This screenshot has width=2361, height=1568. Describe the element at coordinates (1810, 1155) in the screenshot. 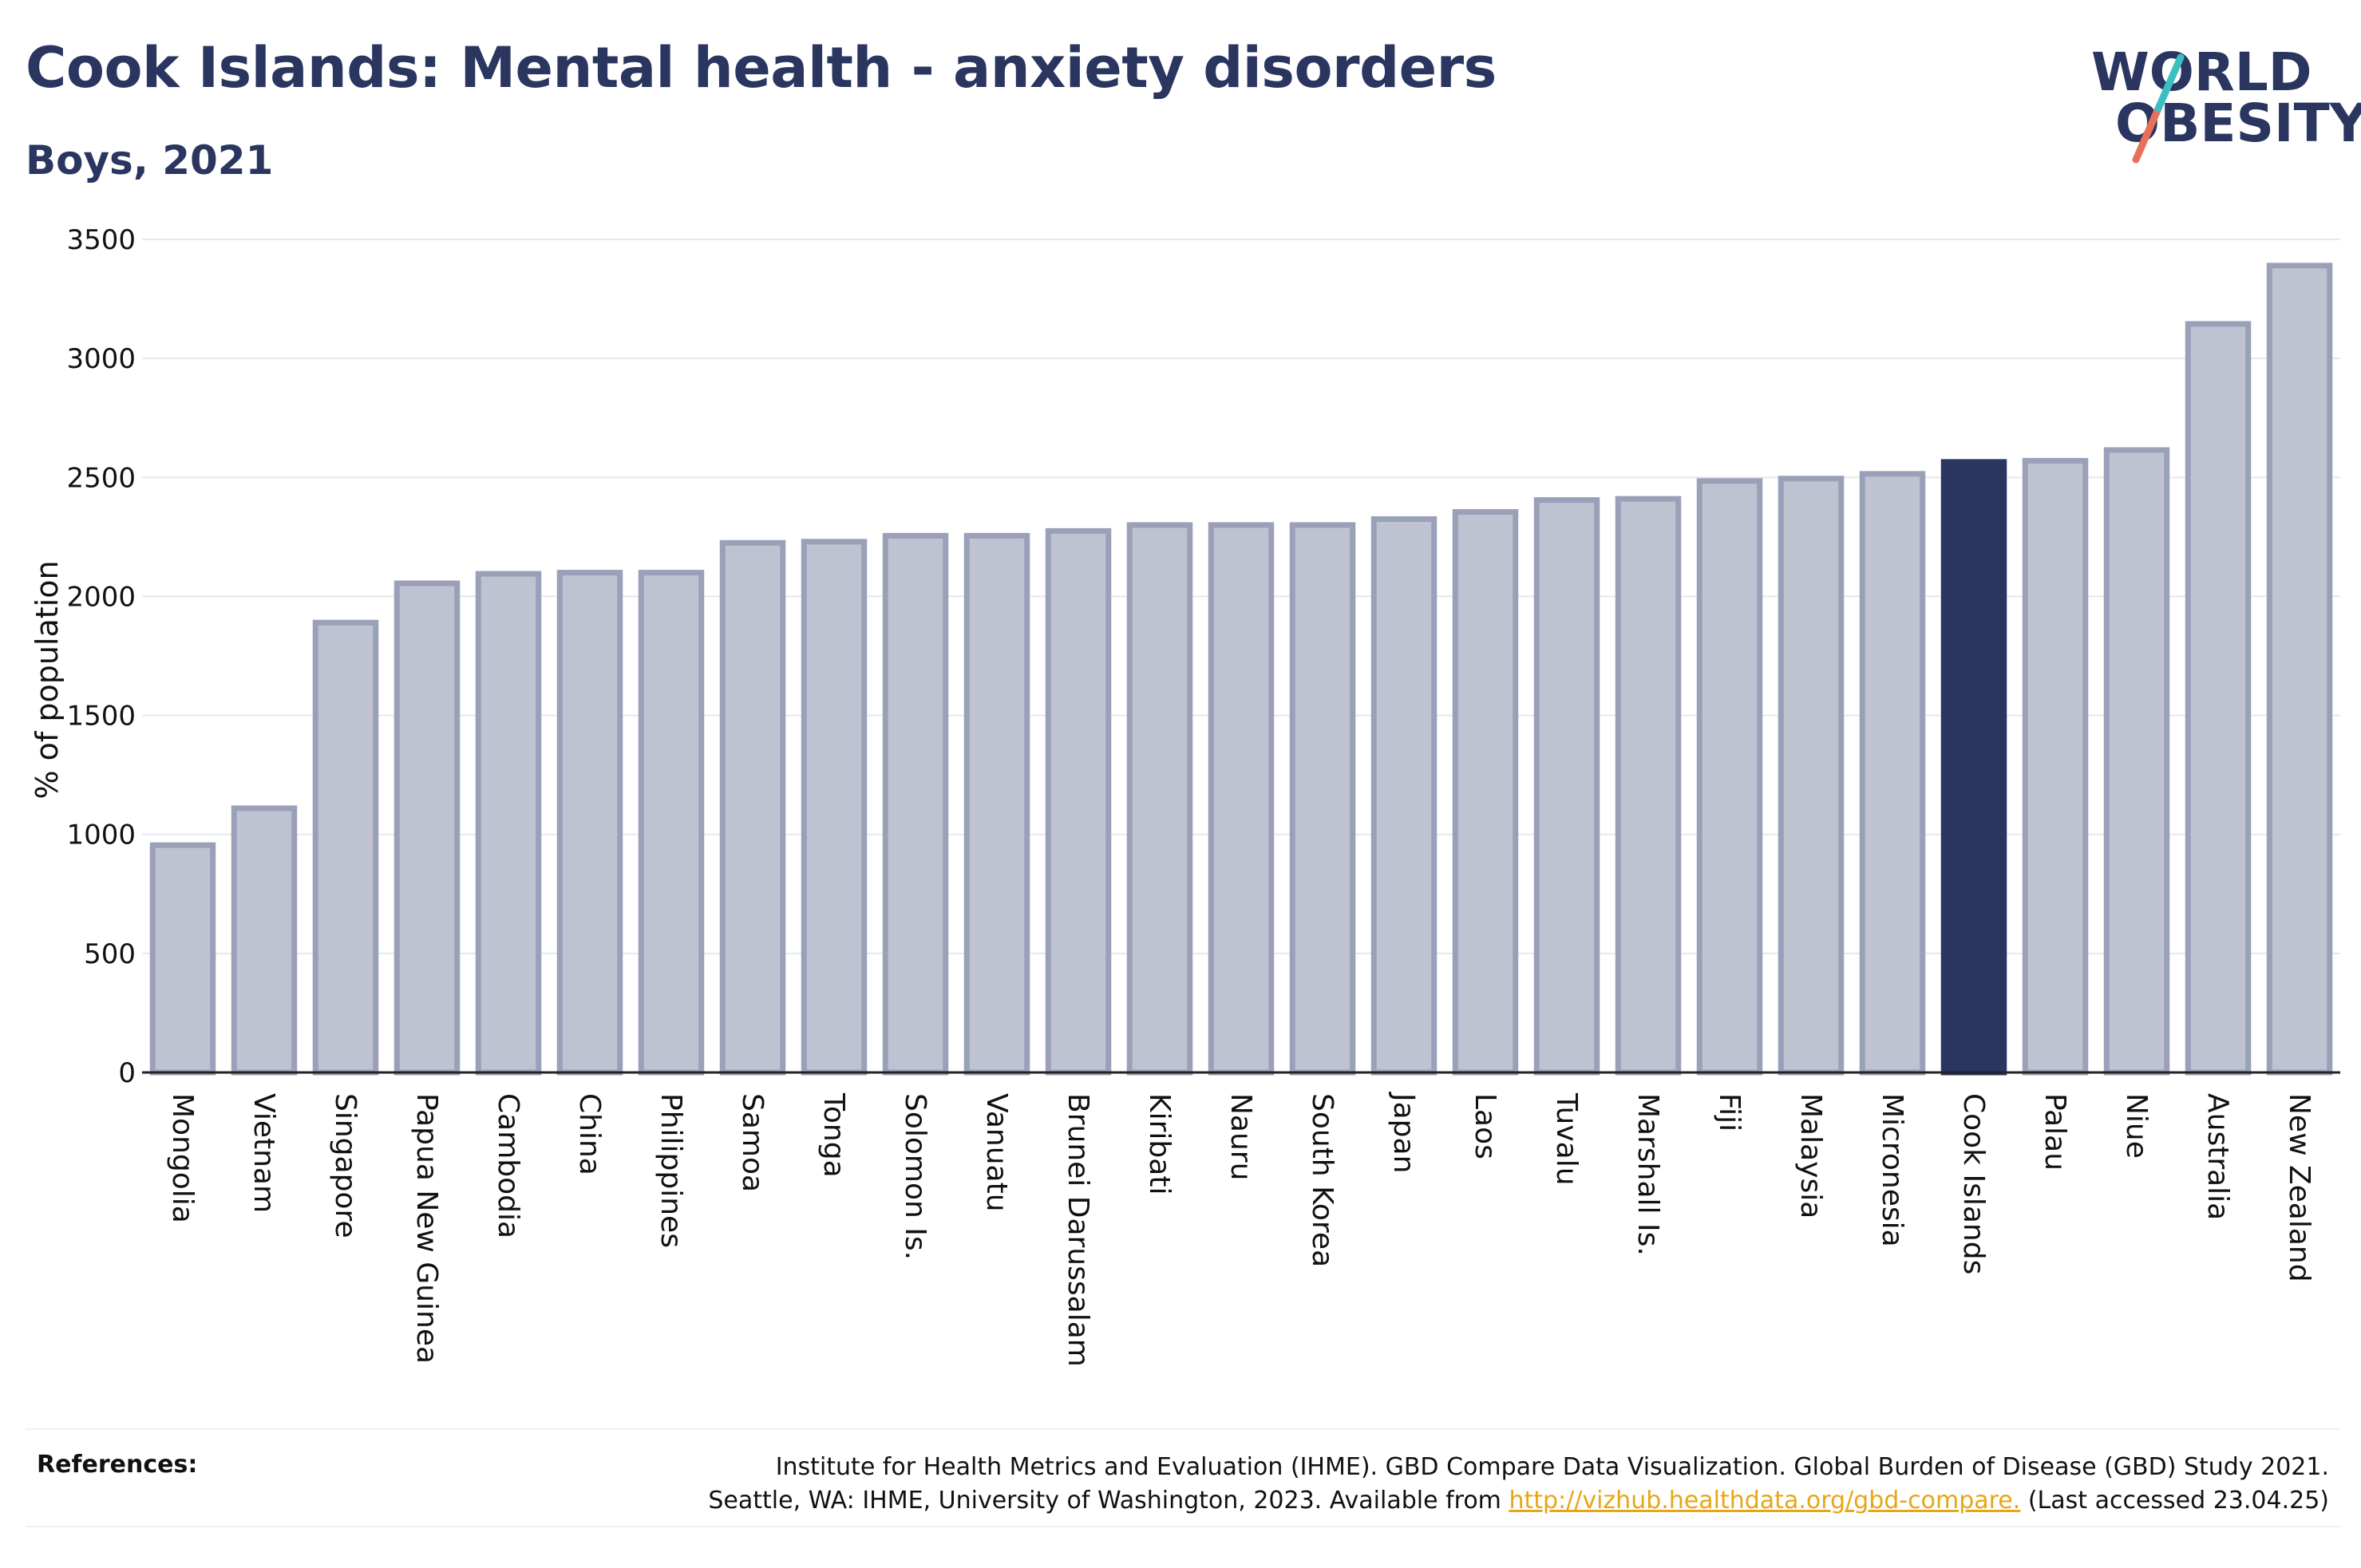

I see `x-tick-label: Malaysia` at that location.